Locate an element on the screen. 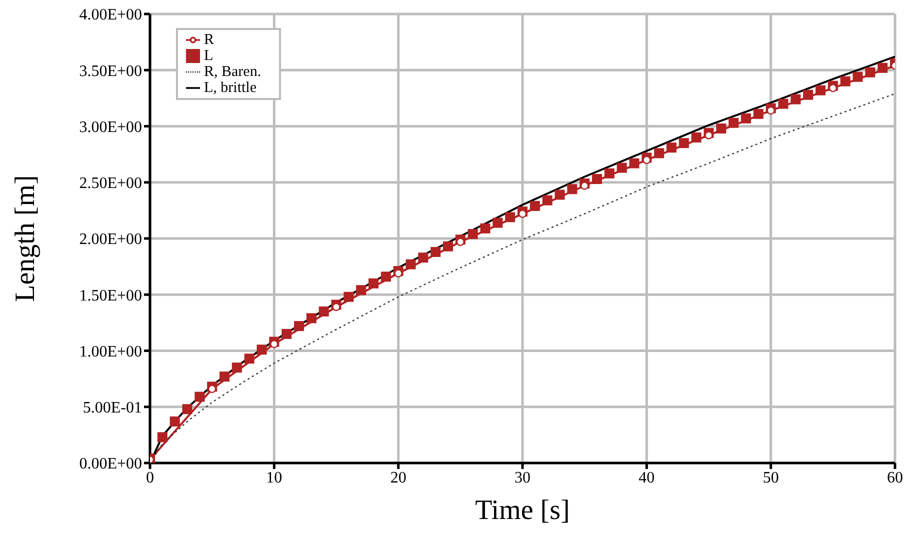  y-tick-label: 5.00E-01 is located at coordinates (112, 408).